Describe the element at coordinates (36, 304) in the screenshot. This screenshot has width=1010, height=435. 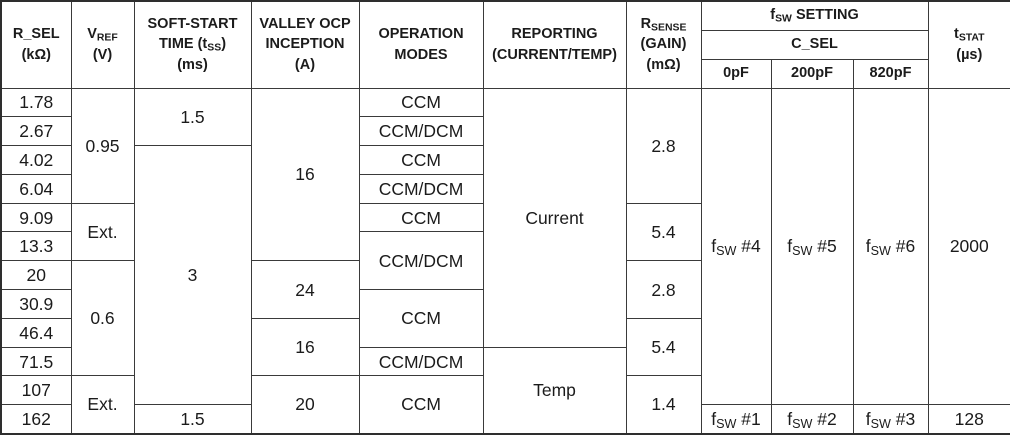
I see `cell-r-sel-row8: 30.9` at that location.